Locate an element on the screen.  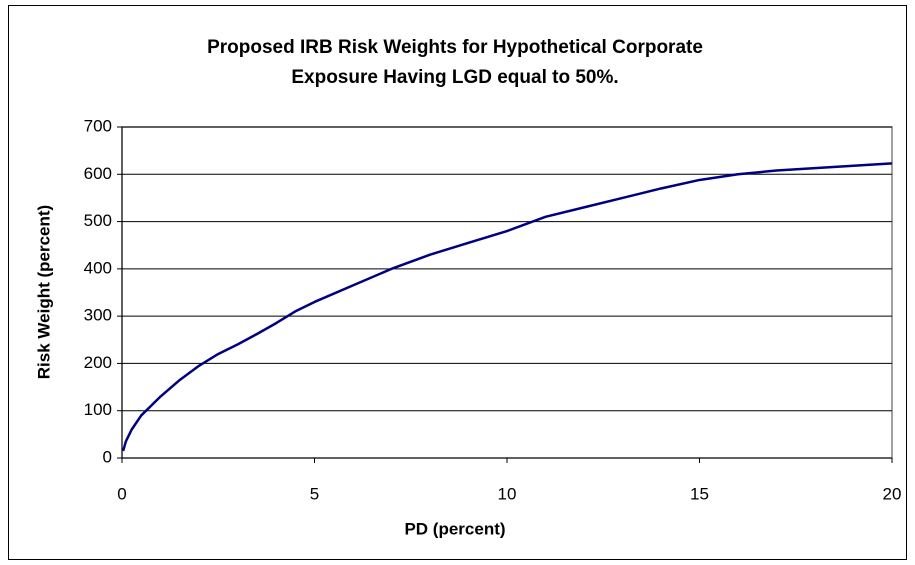
y-tick-label: 0 is located at coordinates (107, 456).